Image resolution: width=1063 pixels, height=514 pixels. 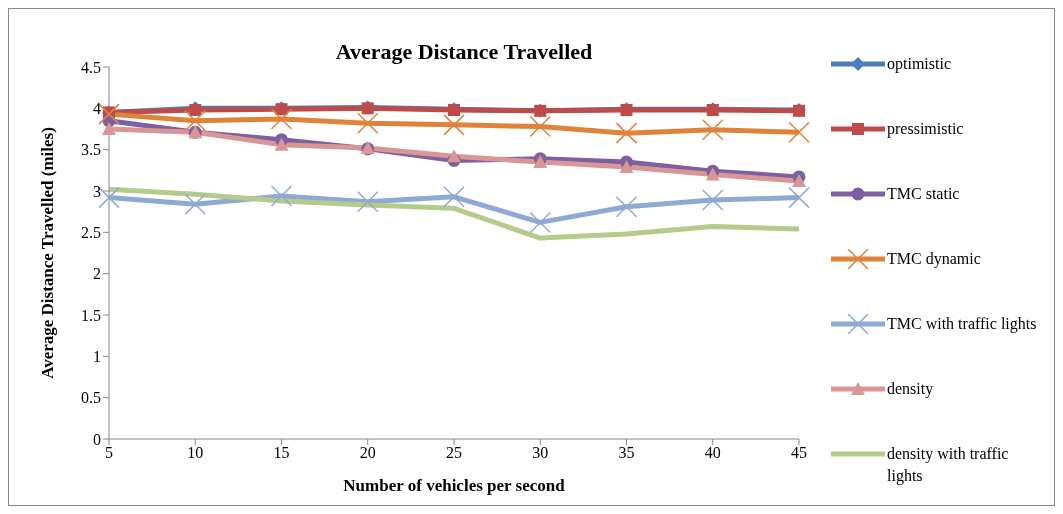 What do you see at coordinates (464, 51) in the screenshot?
I see `chart-title: Average Distance Travelled` at bounding box center [464, 51].